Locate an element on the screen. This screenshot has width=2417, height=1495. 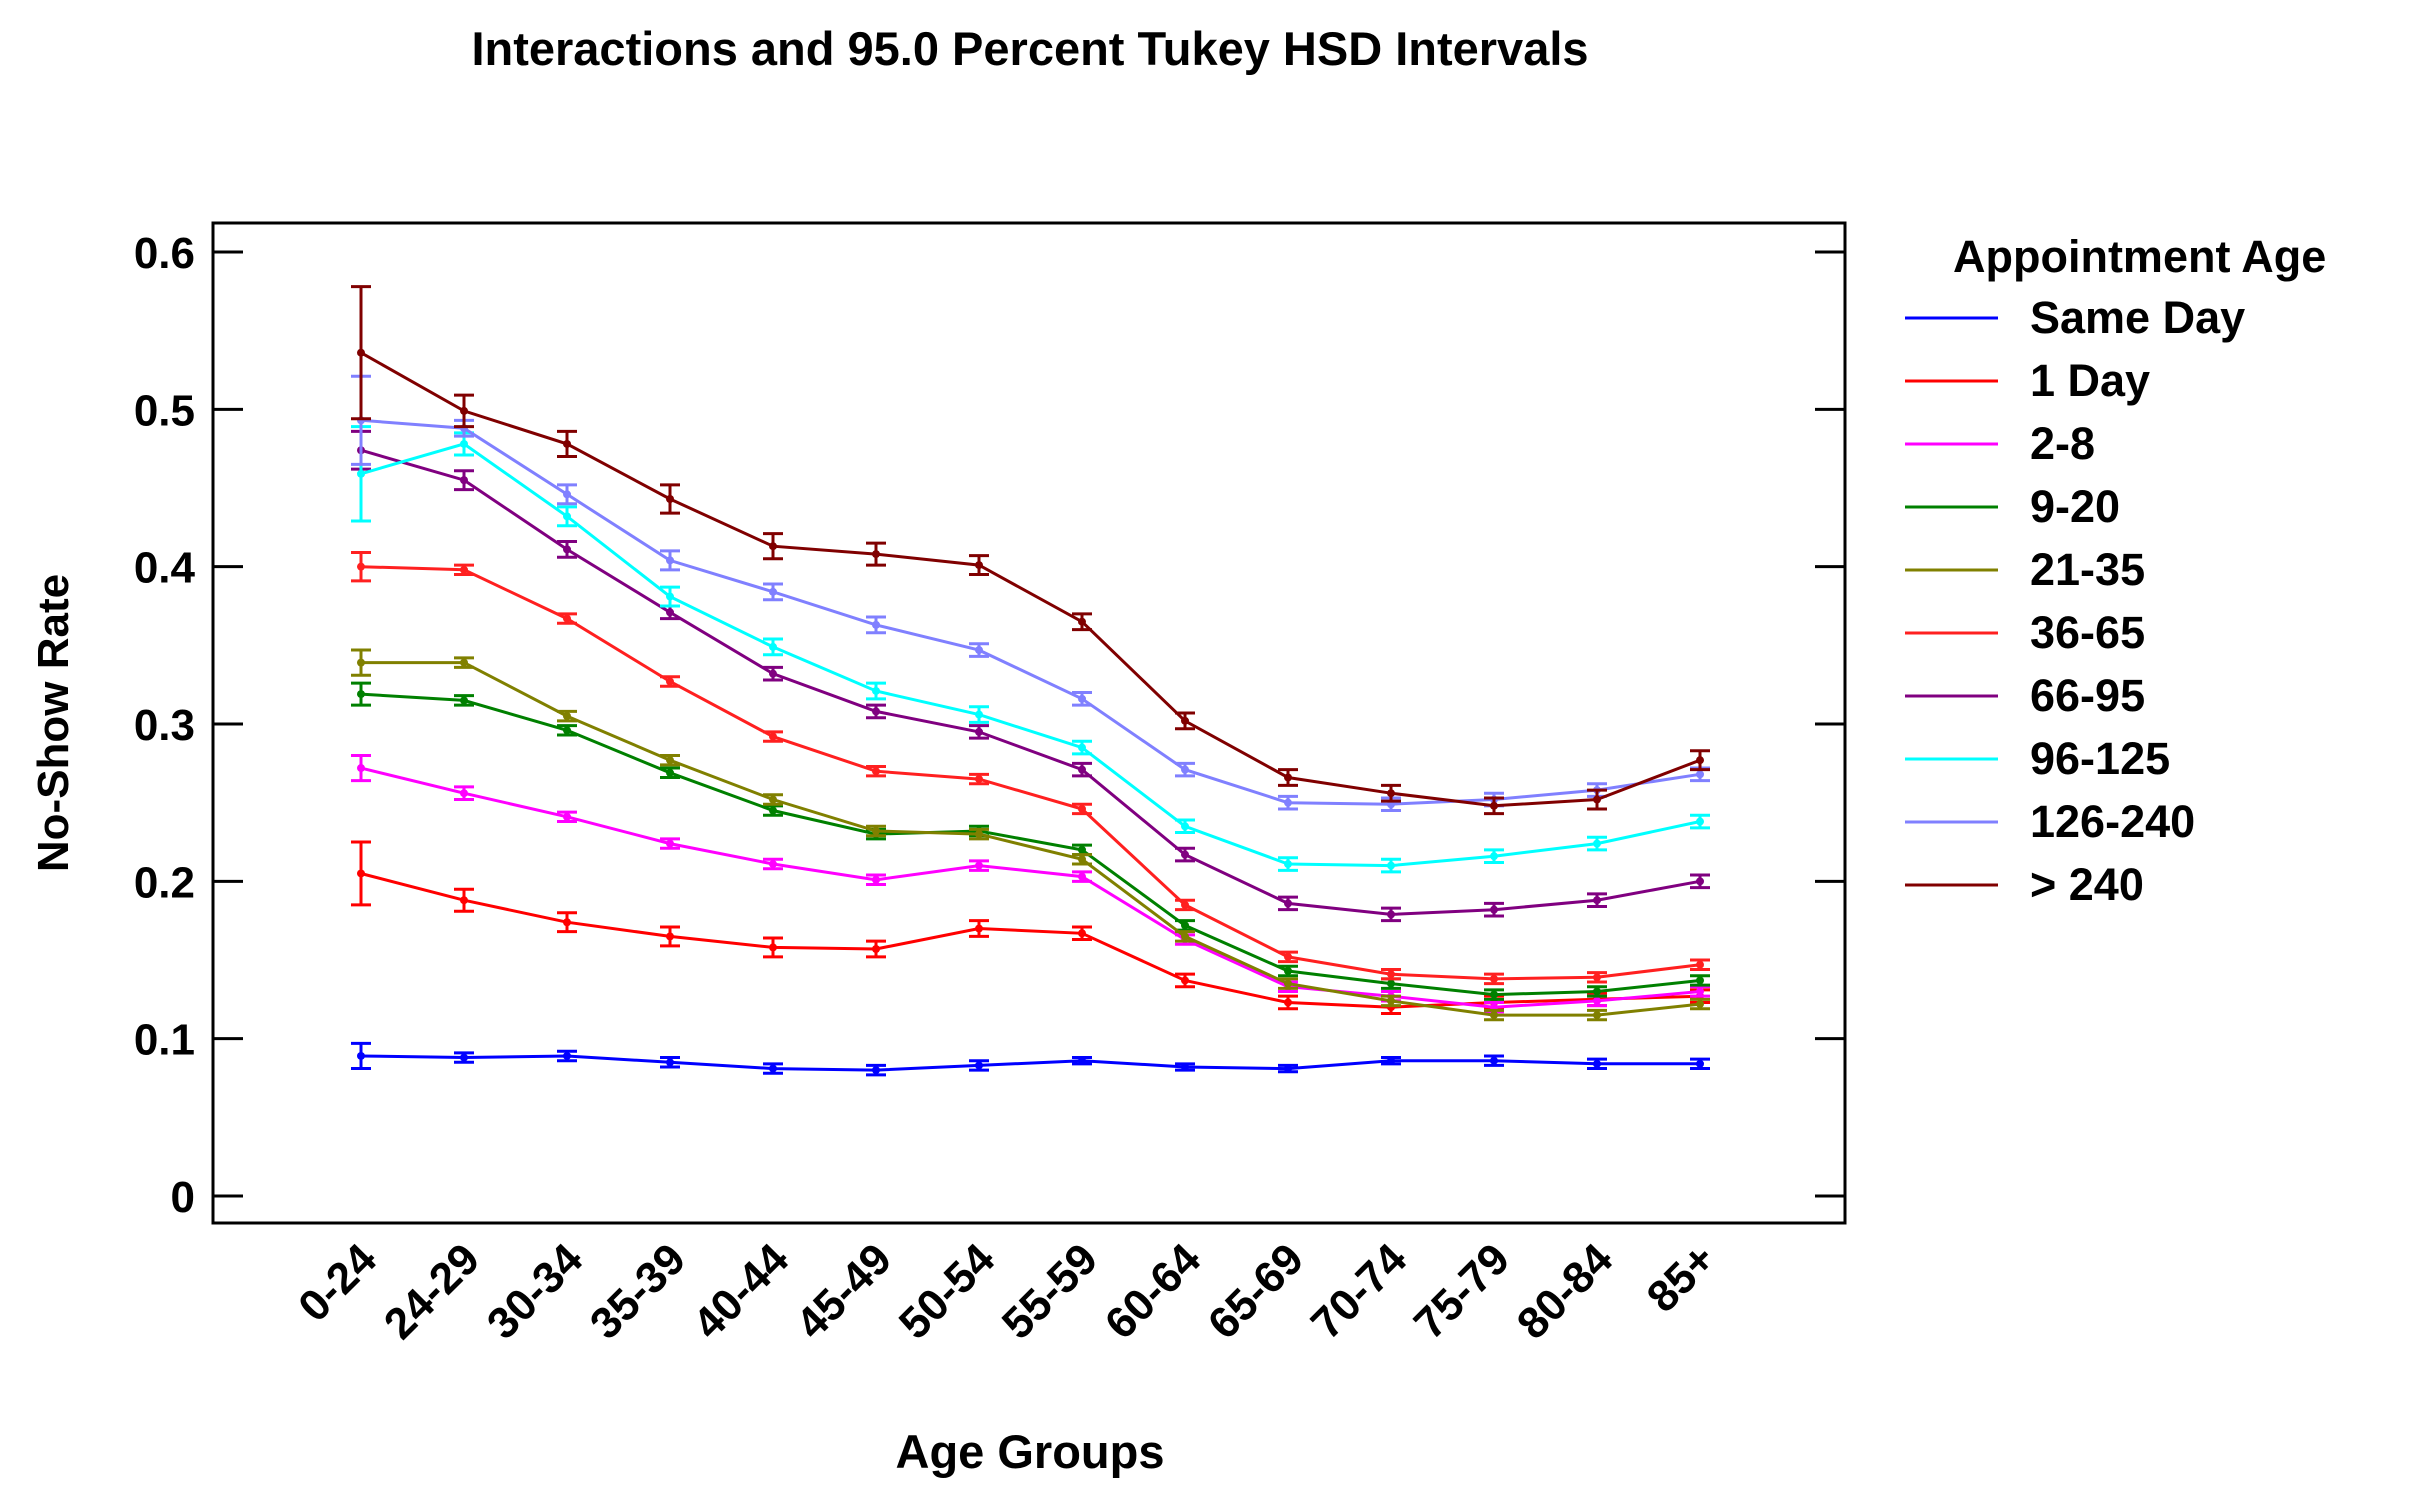
x-tick-label: 55-59 is located at coordinates (1050, 1291).